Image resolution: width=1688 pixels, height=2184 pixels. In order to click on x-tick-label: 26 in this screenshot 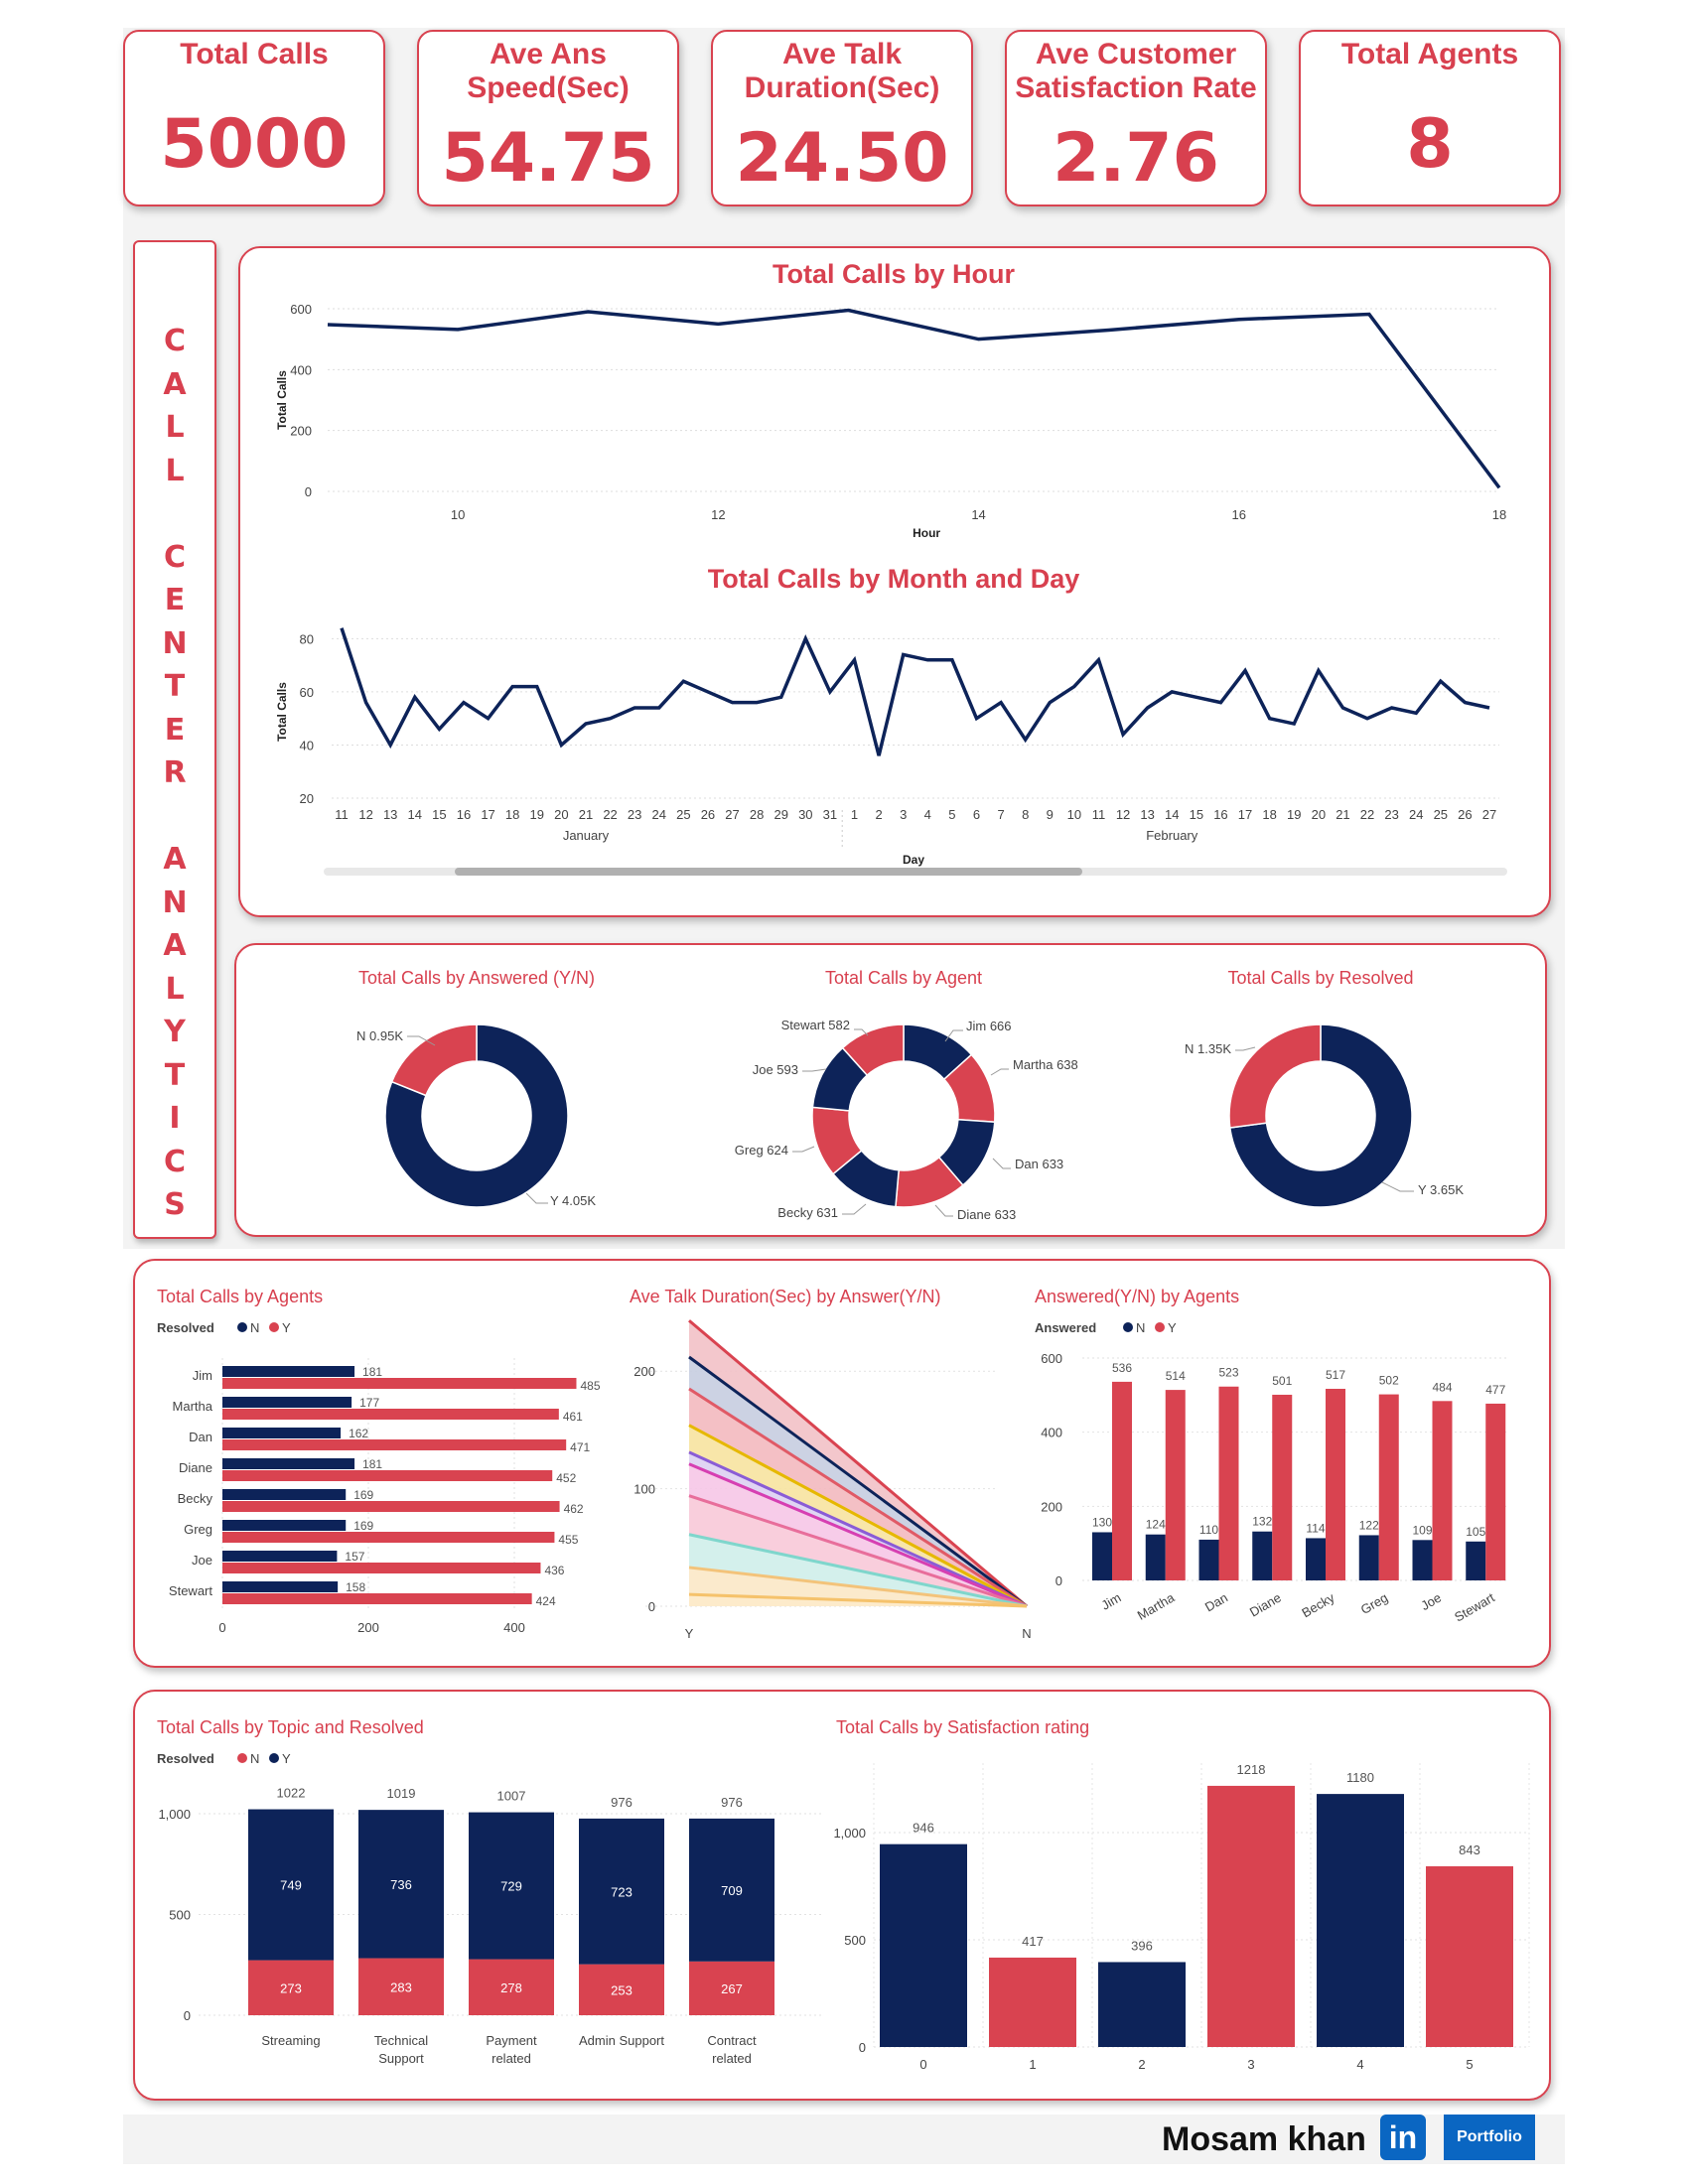, I will do `click(708, 814)`.